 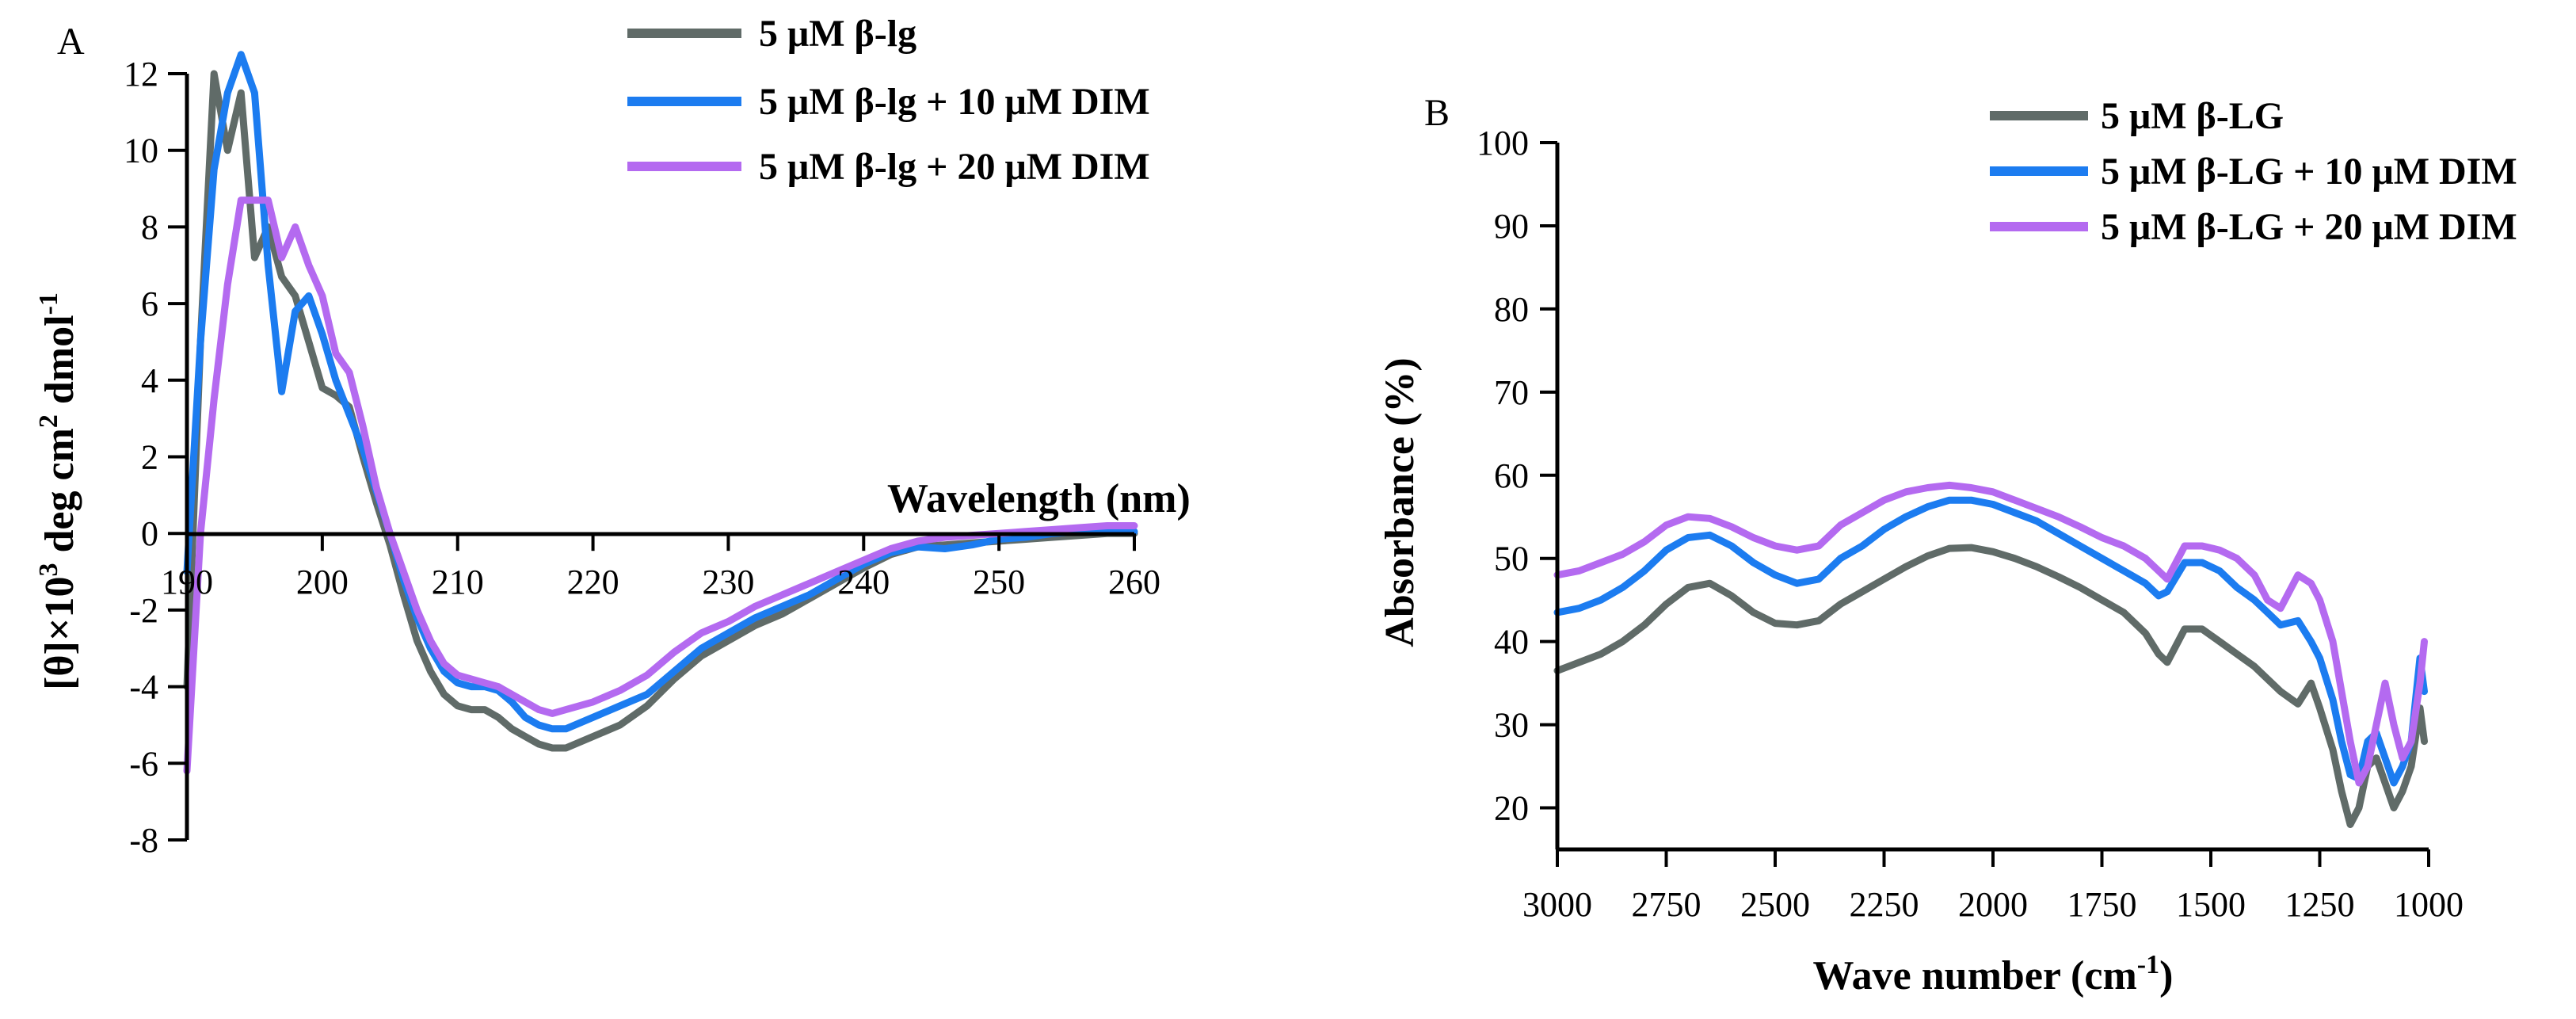 I want to click on panel-a-y-tick-label: 6, so click(x=149, y=303).